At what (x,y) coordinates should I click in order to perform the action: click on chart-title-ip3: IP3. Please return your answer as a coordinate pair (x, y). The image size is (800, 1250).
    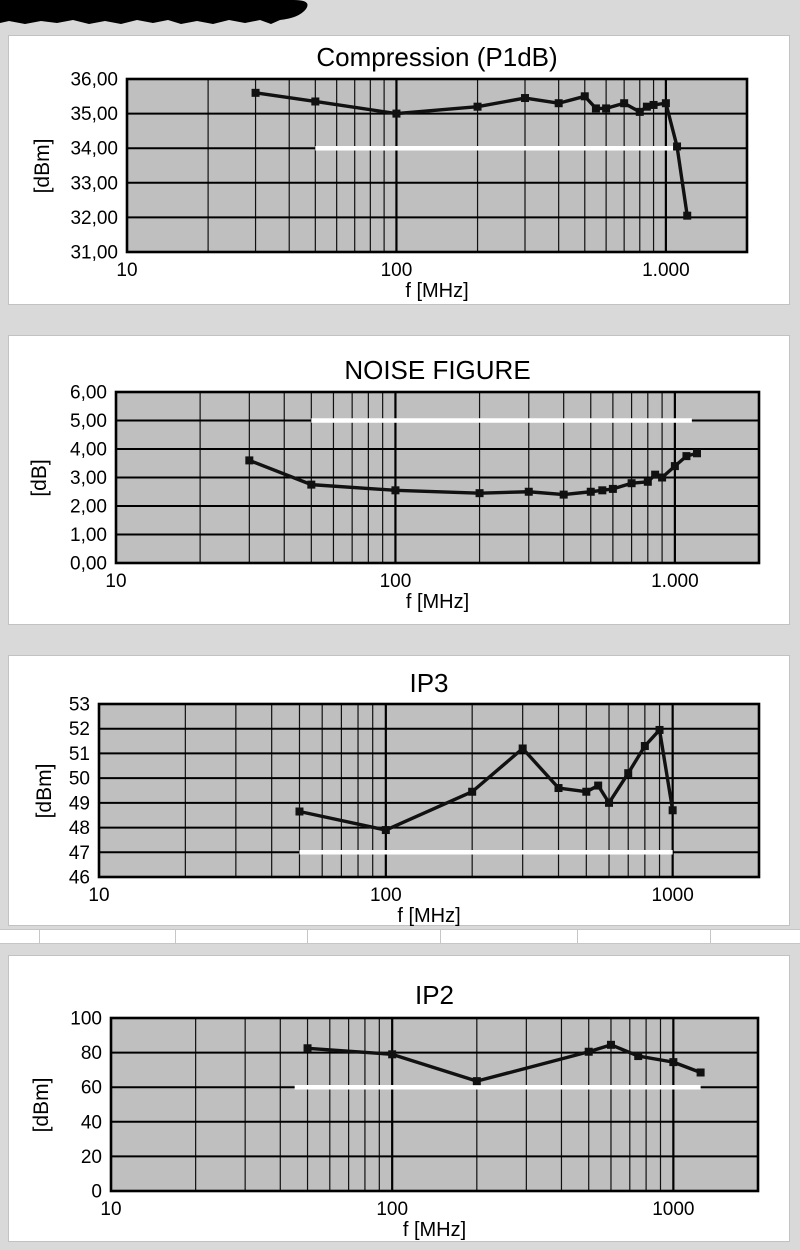
    Looking at the image, I should click on (429, 683).